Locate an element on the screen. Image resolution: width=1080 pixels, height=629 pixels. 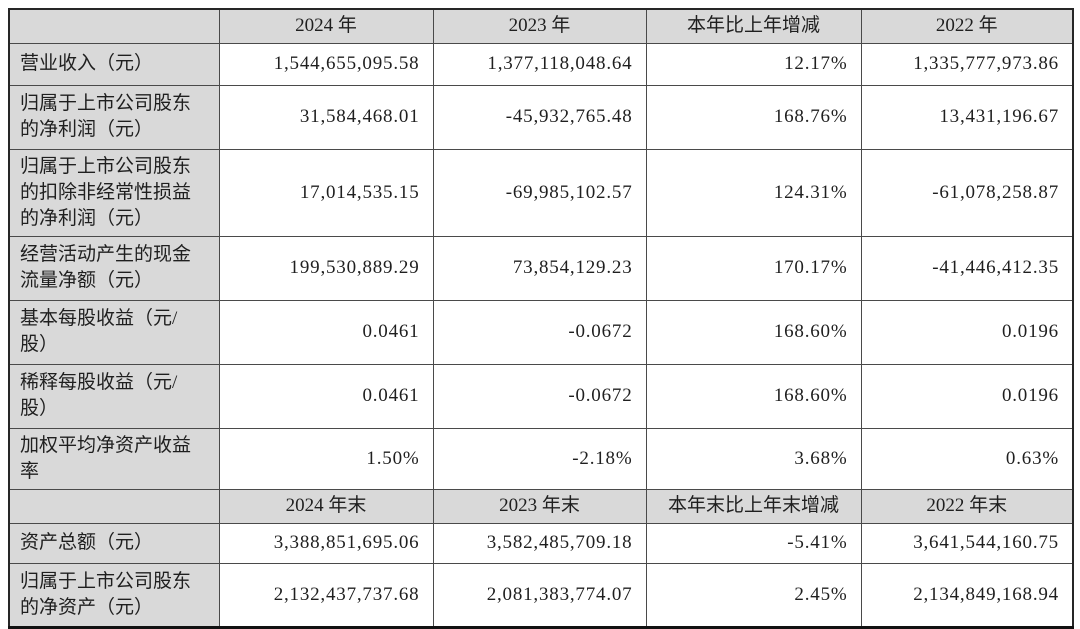
value-2024: 31,584,468.01 is located at coordinates (326, 117).